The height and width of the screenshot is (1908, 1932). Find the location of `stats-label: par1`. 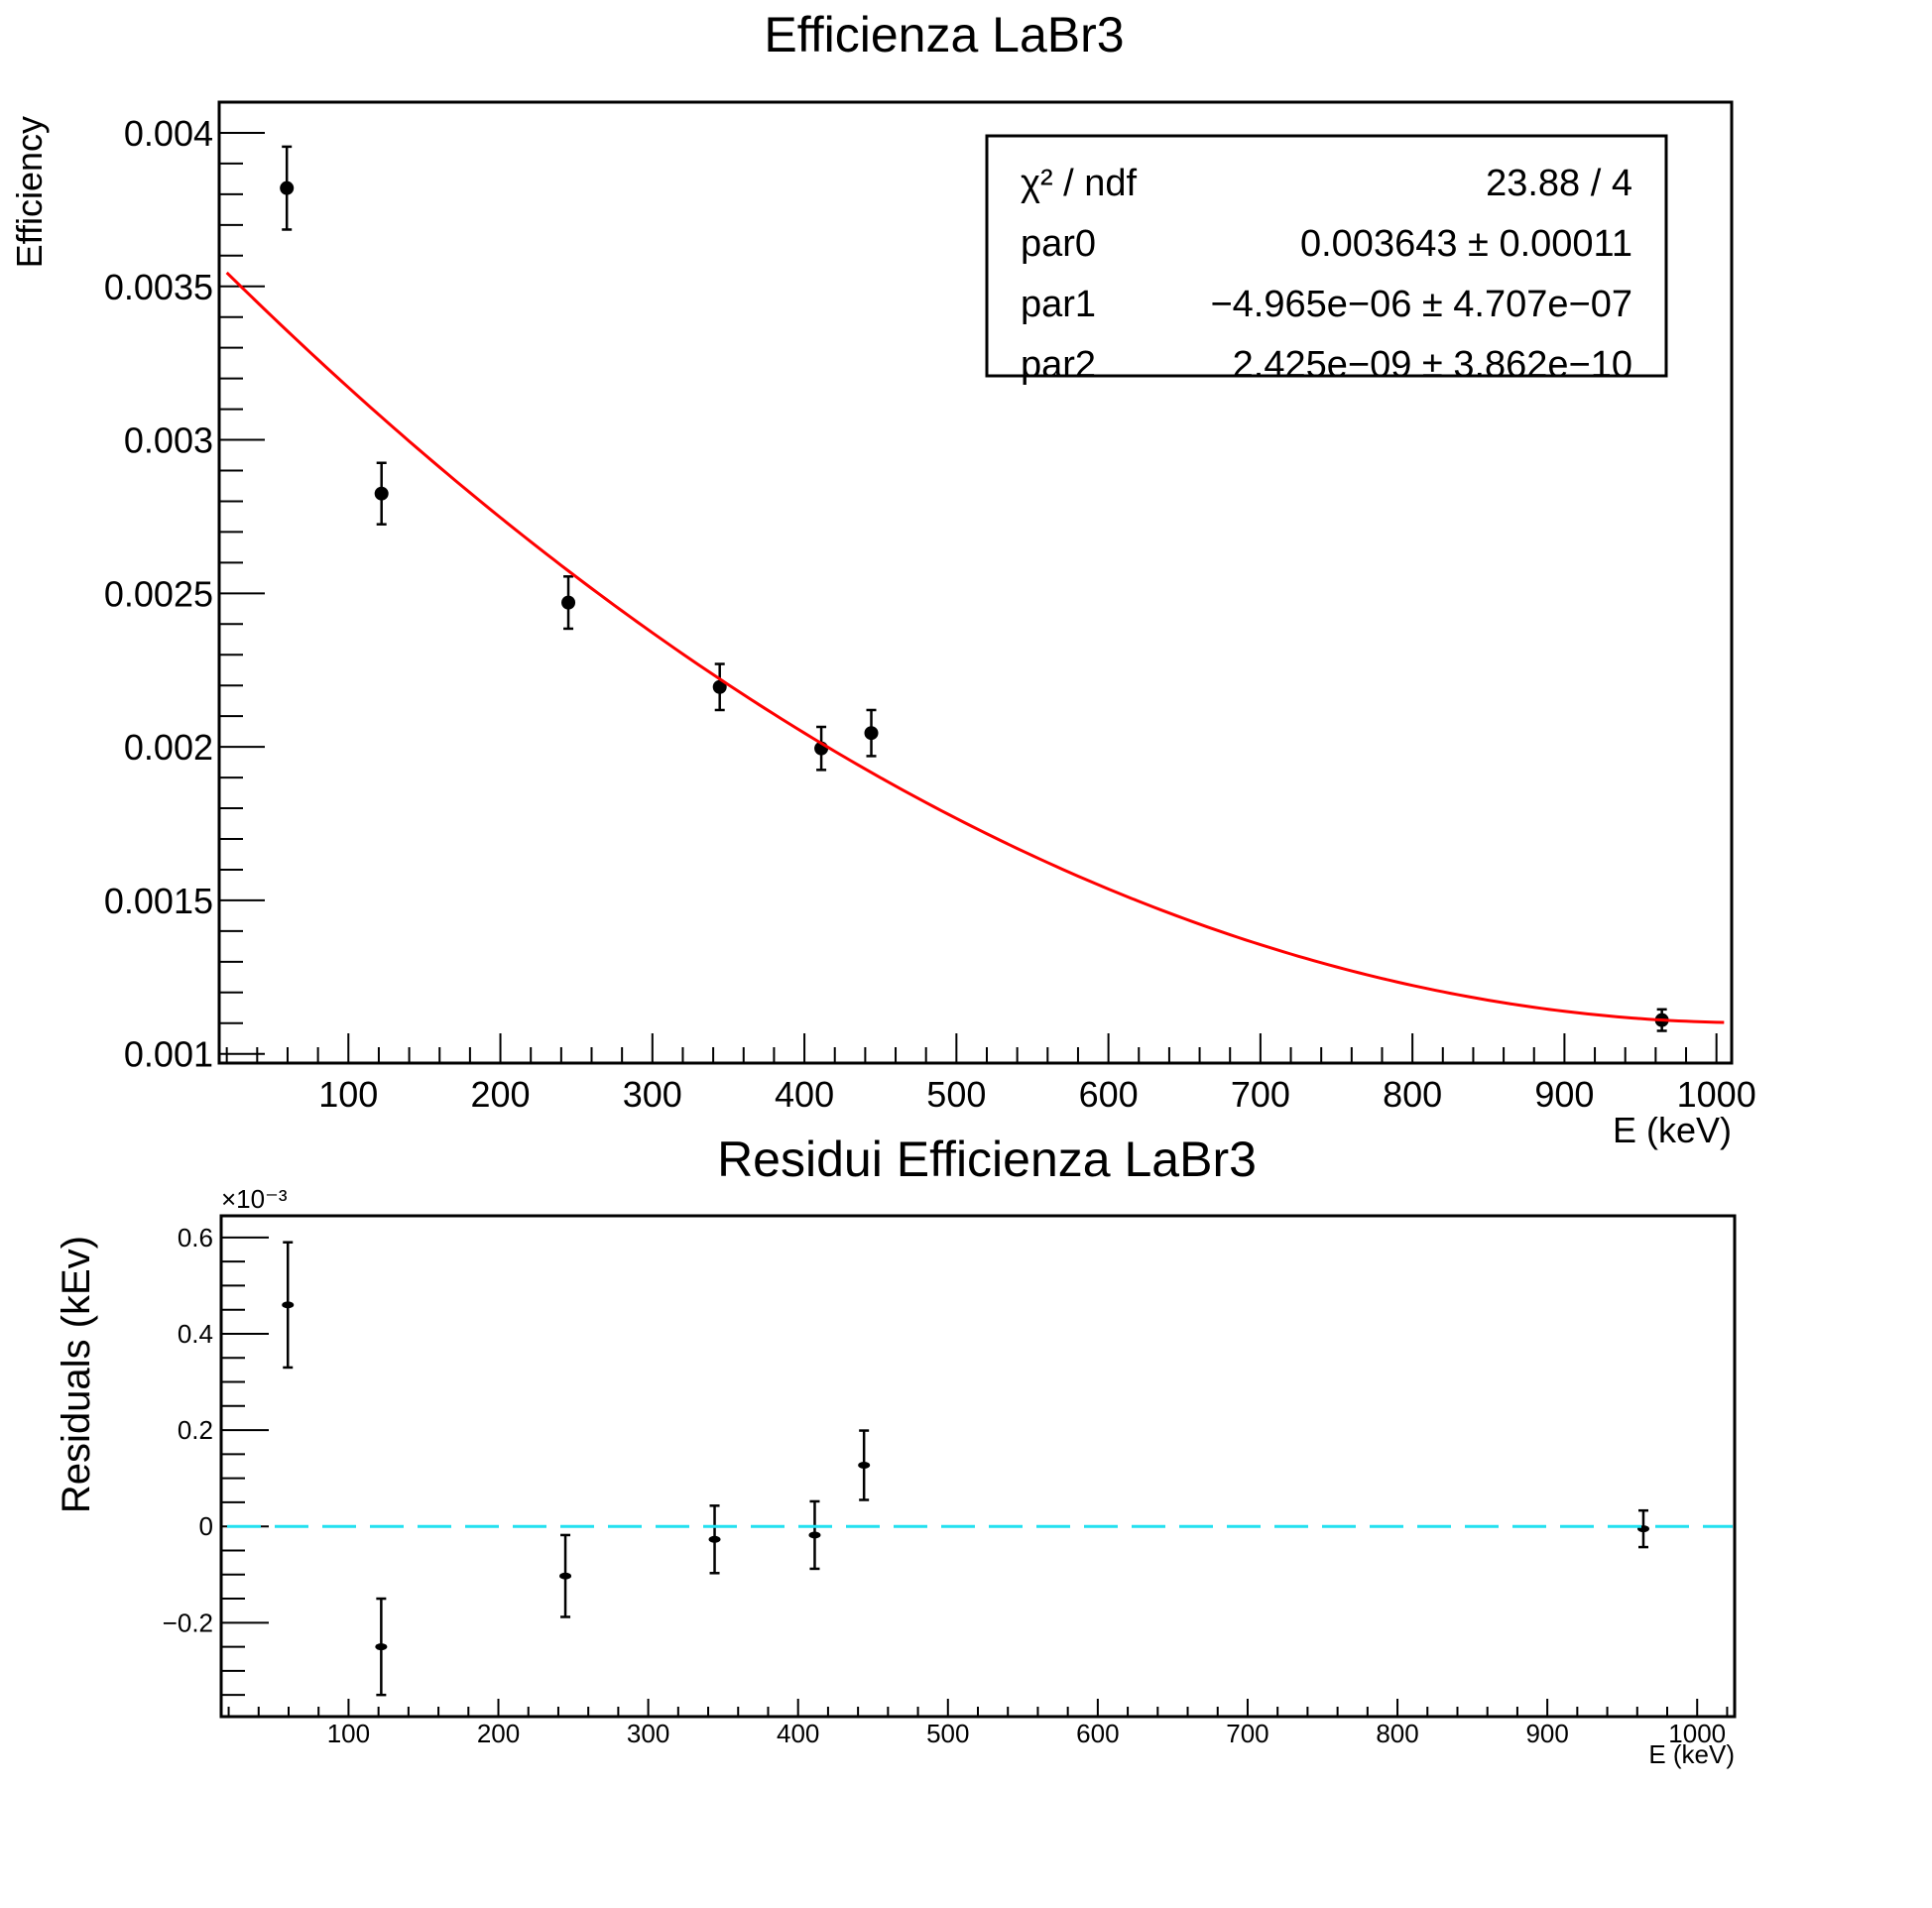

stats-label: par1 is located at coordinates (1058, 304).